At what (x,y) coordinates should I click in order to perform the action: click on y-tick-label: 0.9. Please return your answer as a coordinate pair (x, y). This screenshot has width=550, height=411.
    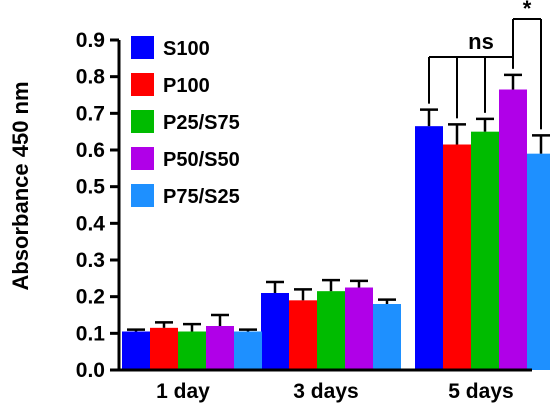
    Looking at the image, I should click on (90, 40).